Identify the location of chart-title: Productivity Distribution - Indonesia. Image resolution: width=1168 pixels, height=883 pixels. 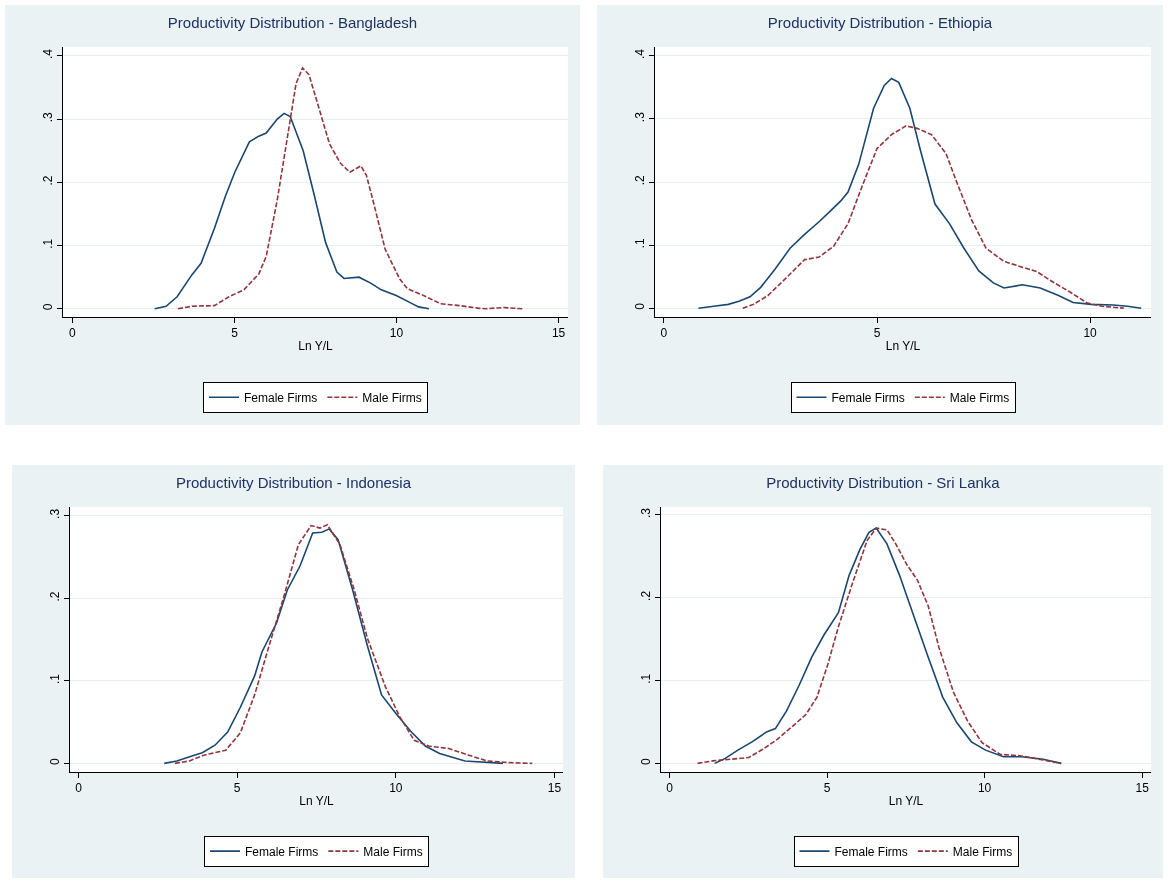
(293, 482).